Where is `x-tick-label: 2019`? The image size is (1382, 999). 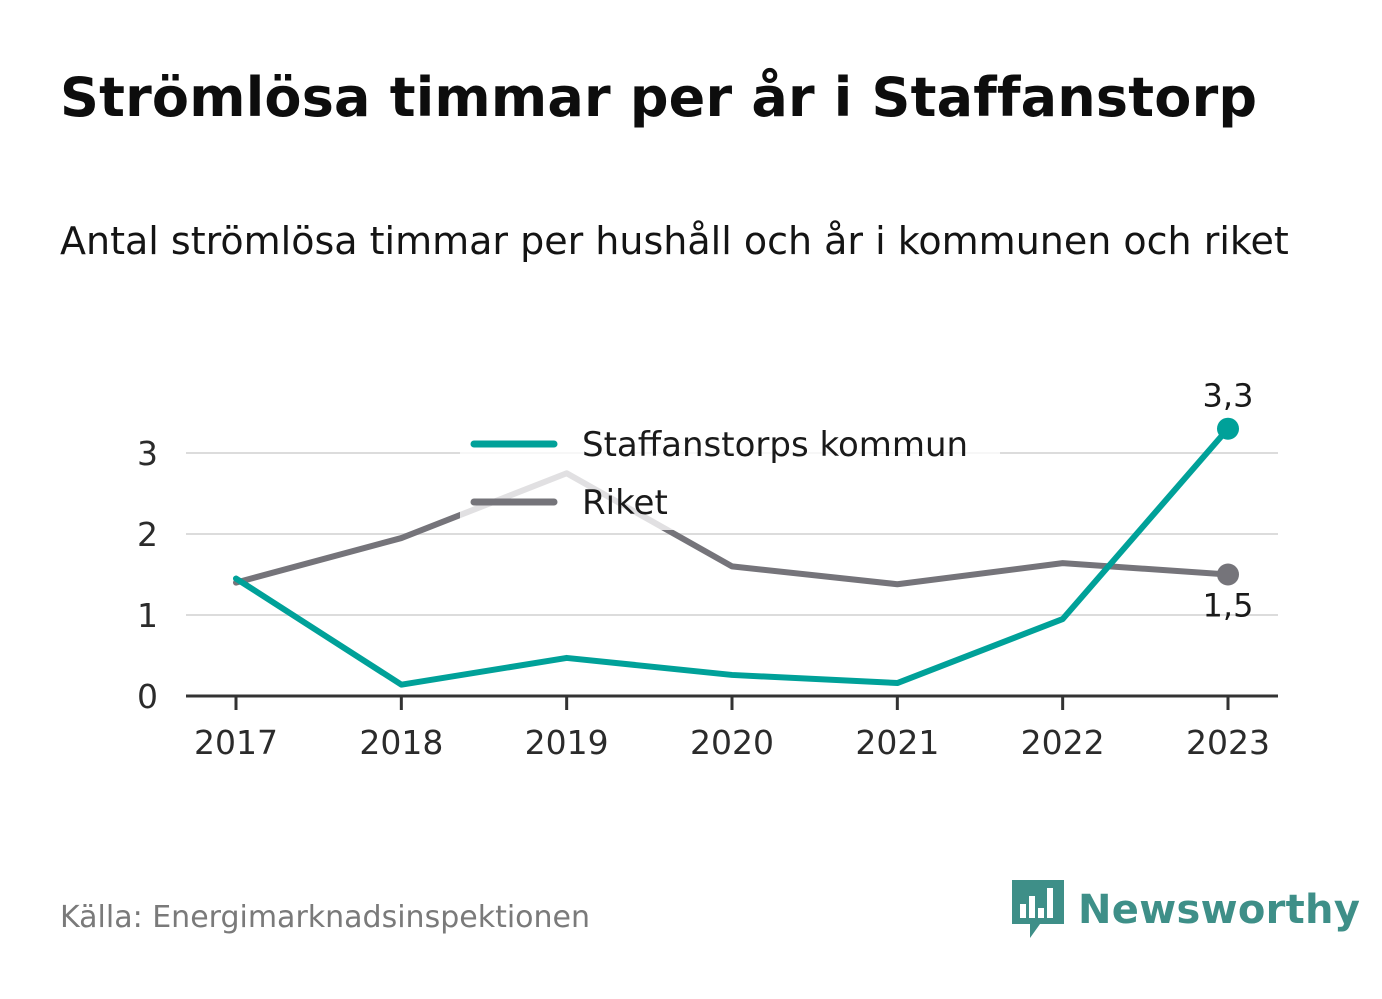
x-tick-label: 2019 is located at coordinates (567, 742).